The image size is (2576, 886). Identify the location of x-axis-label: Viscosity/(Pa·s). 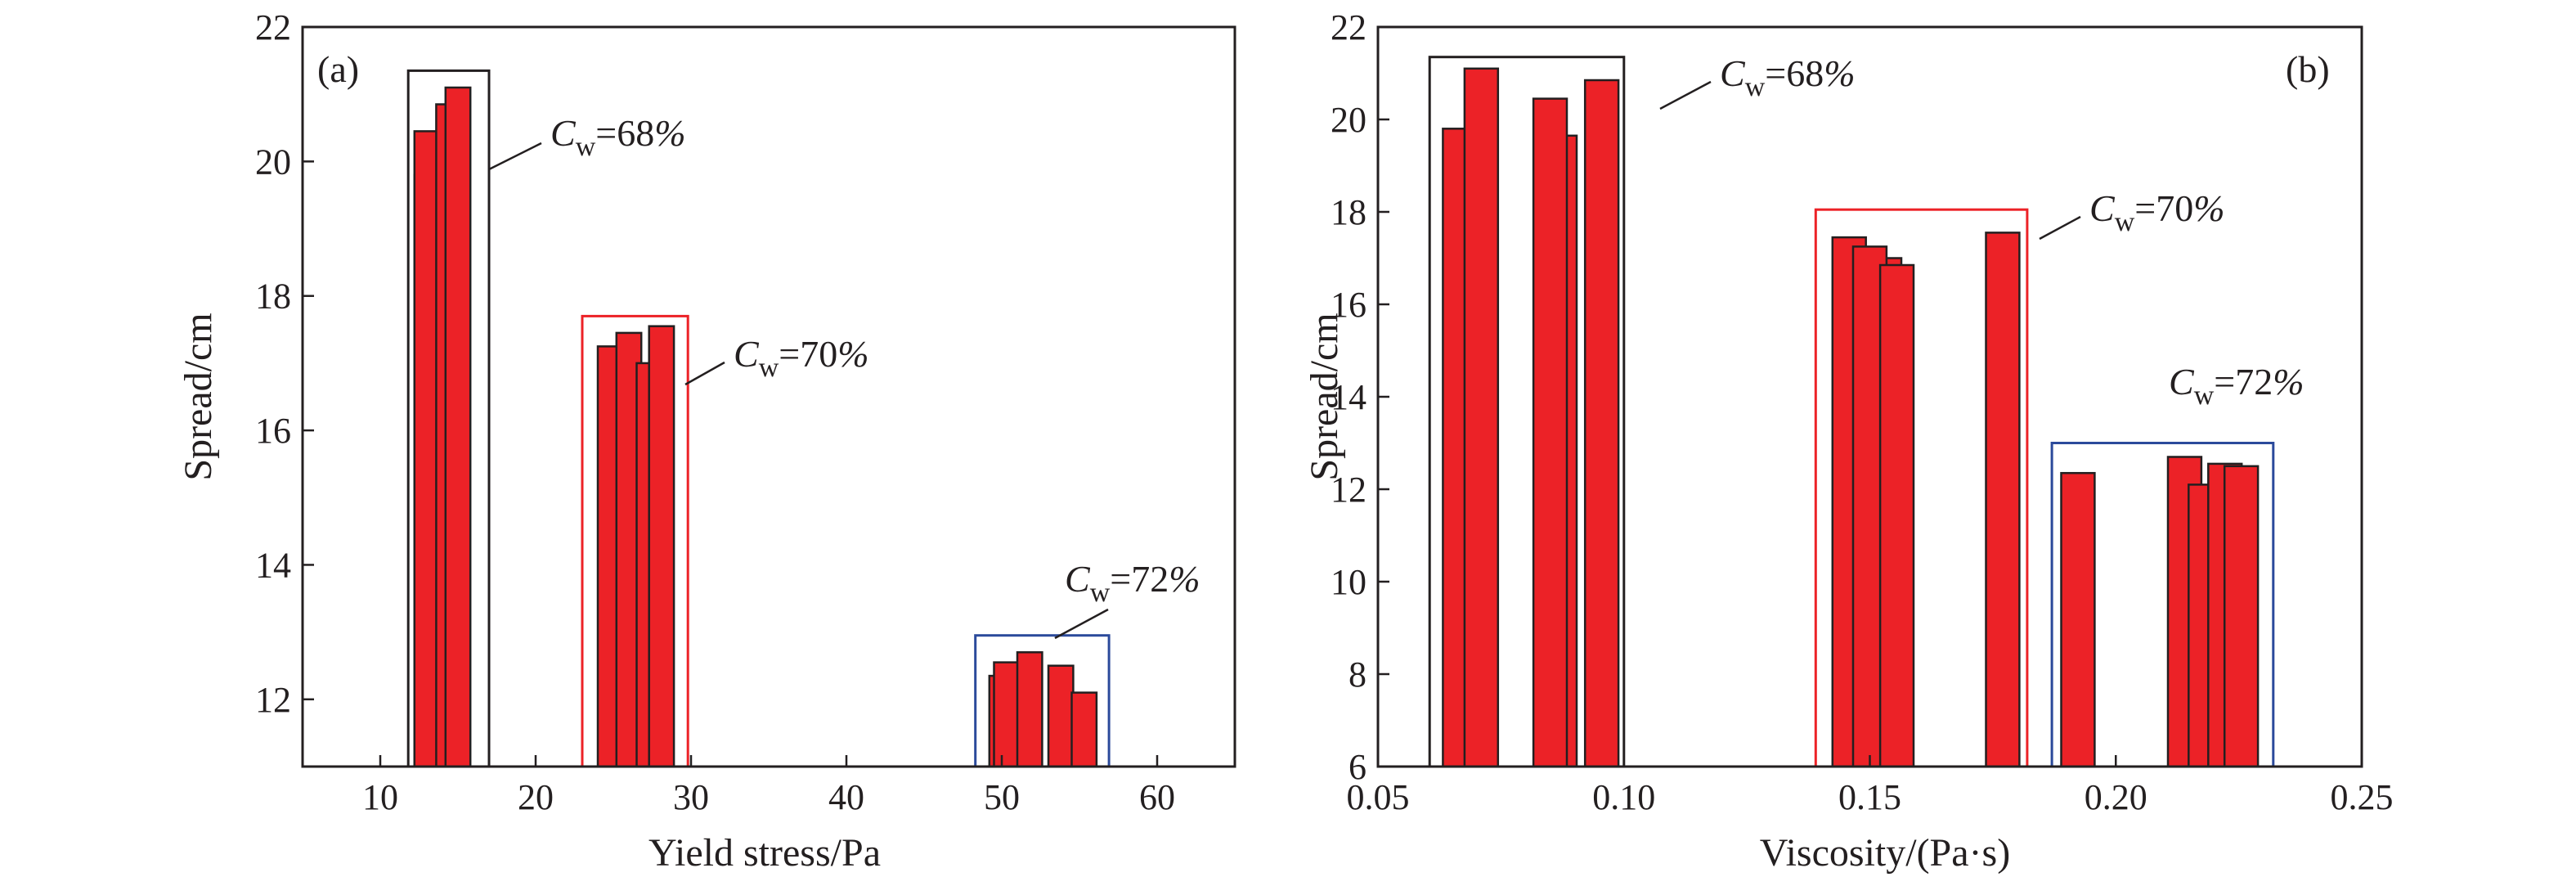
(1885, 853).